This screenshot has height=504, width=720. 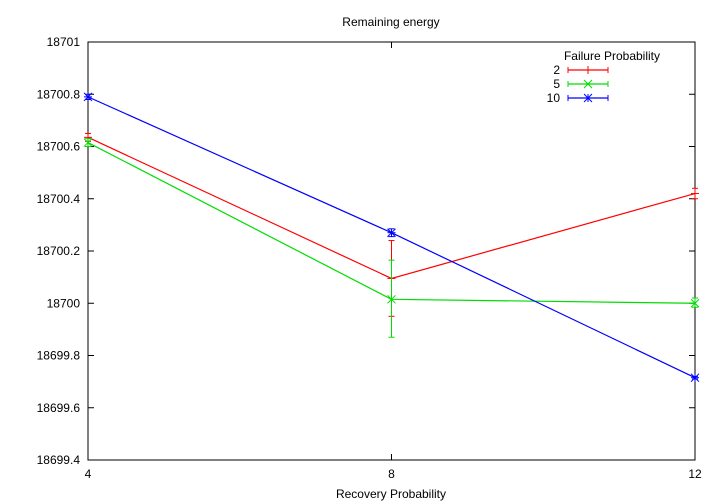 I want to click on x-tick-label: 12, so click(x=695, y=474).